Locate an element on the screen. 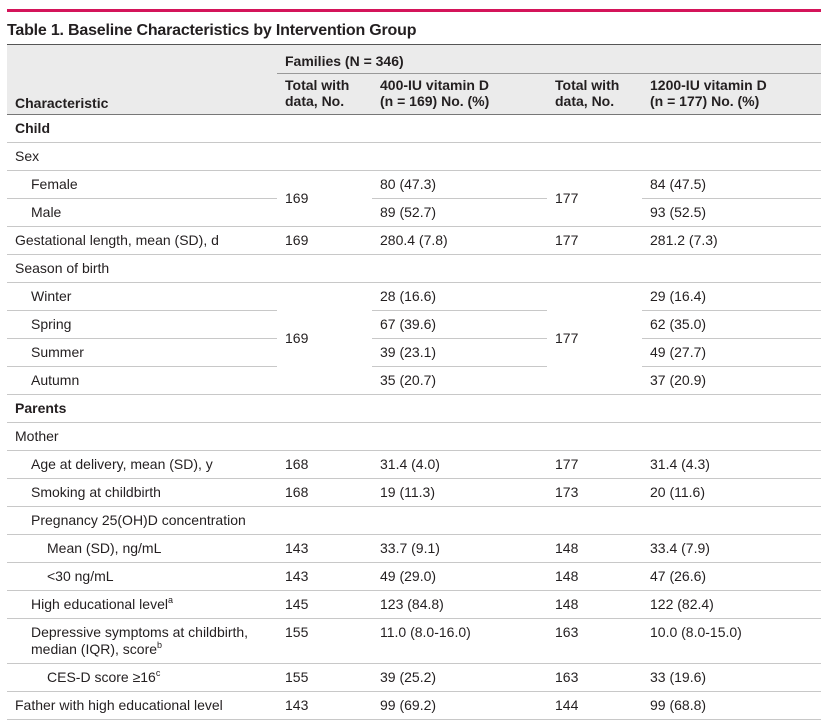  cell: 89 (52.7) is located at coordinates (459, 212).